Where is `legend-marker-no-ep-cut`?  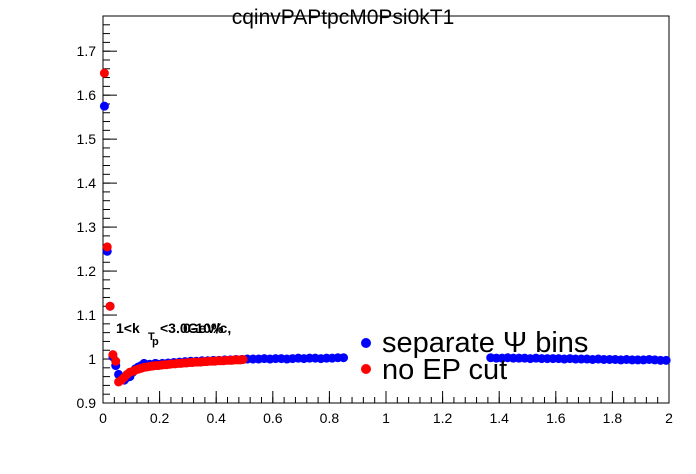 legend-marker-no-ep-cut is located at coordinates (366, 369).